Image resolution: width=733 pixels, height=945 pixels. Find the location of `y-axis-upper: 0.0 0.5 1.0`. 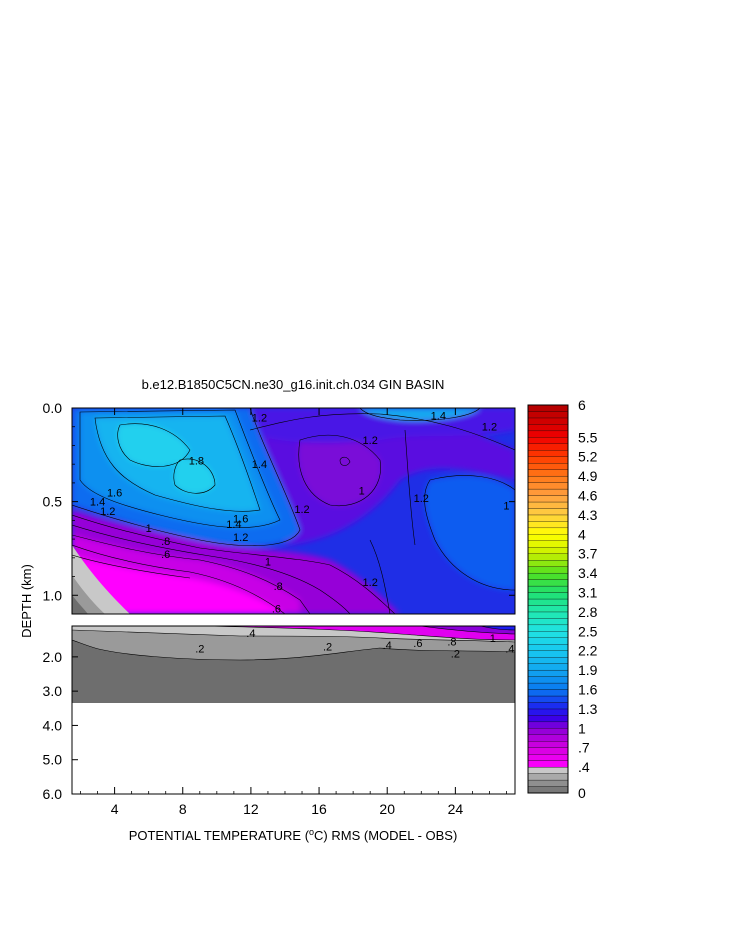

y-axis-upper: 0.0 0.5 1.0 is located at coordinates (279, 507).